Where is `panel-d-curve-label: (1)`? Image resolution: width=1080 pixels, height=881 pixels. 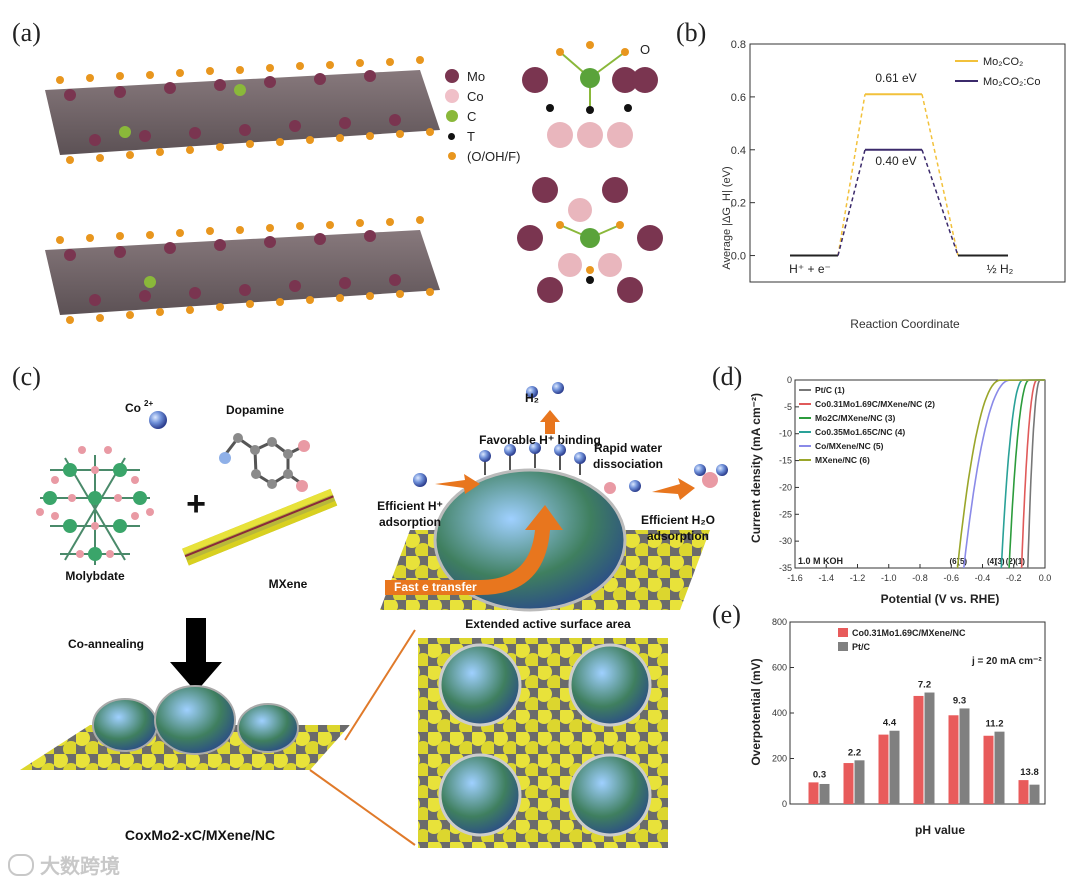 panel-d-curve-label: (1) is located at coordinates (1020, 561).